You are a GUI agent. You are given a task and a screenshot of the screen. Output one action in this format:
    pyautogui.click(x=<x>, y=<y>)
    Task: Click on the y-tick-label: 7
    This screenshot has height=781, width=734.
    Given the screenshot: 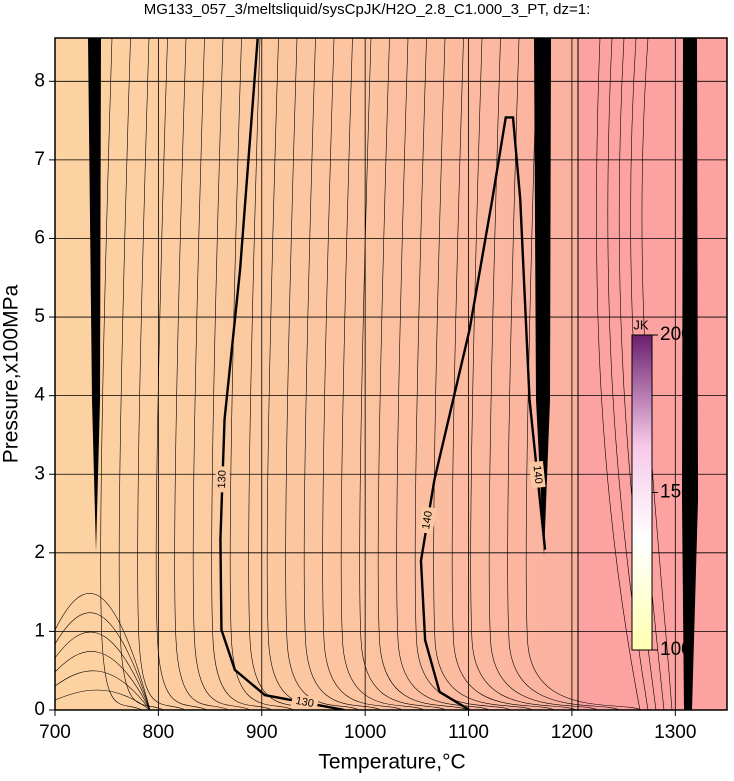 What is the action you would take?
    pyautogui.click(x=39, y=159)
    